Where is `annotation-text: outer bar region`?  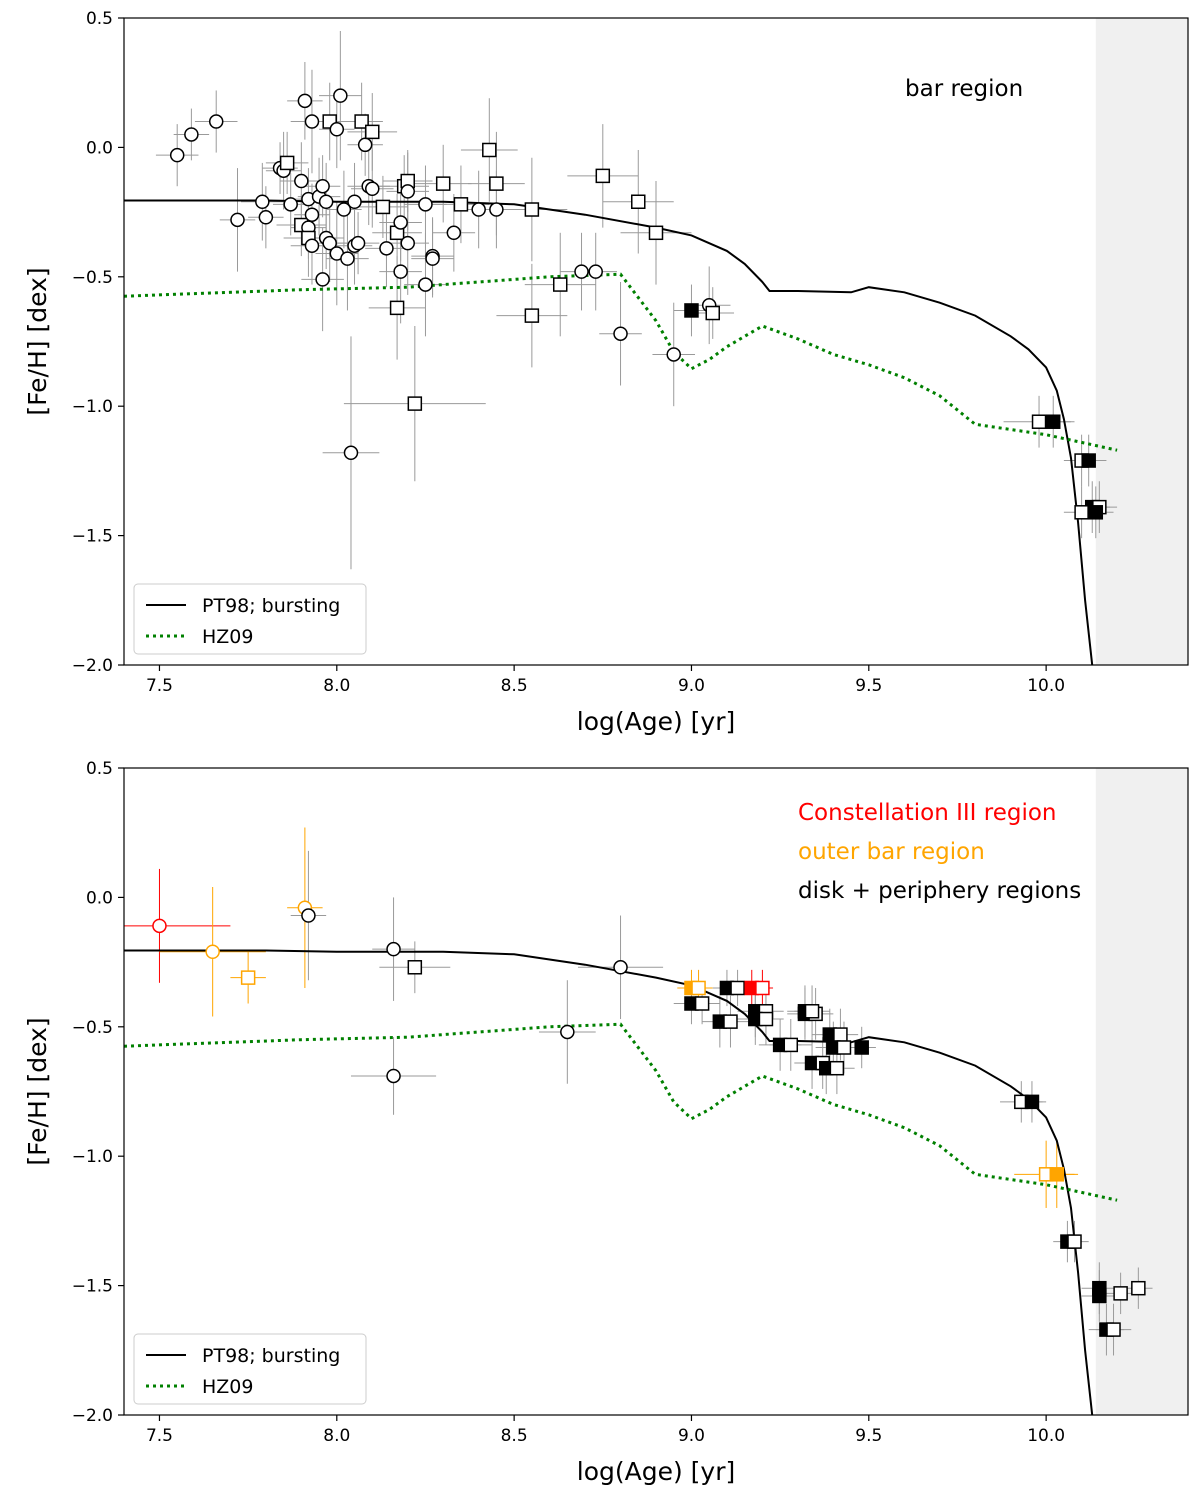
annotation-text: outer bar region is located at coordinates (891, 852).